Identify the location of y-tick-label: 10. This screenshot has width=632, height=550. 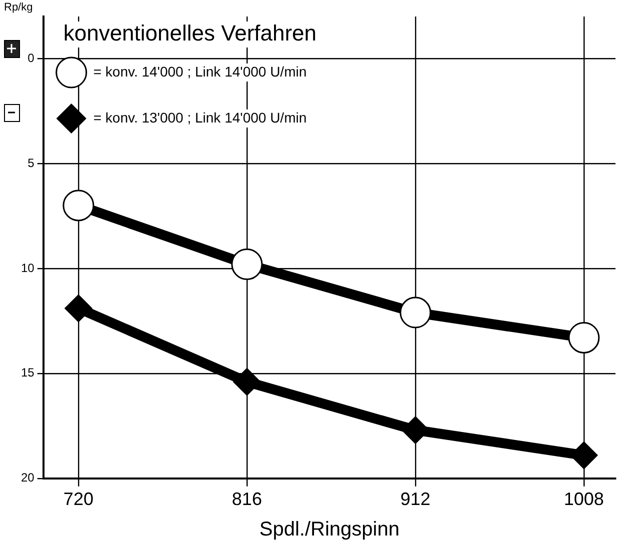
(27, 267).